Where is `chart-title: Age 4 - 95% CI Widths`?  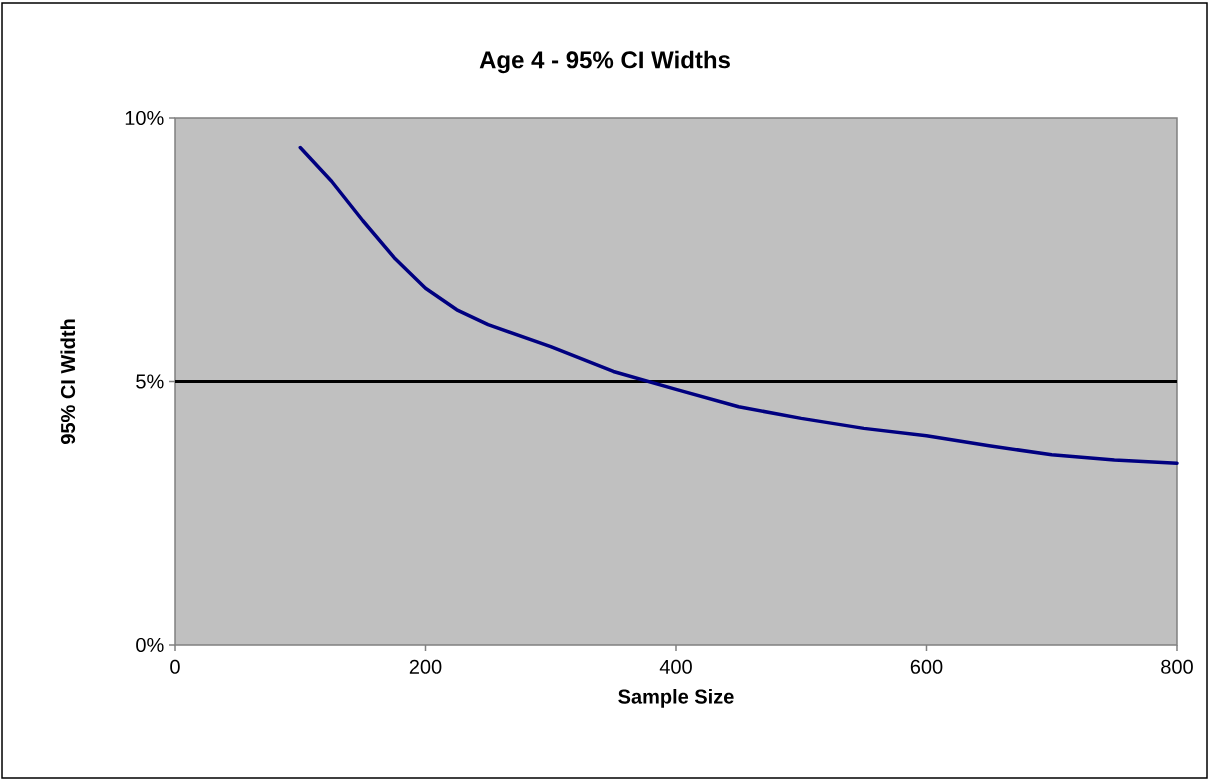
chart-title: Age 4 - 95% CI Widths is located at coordinates (604, 62).